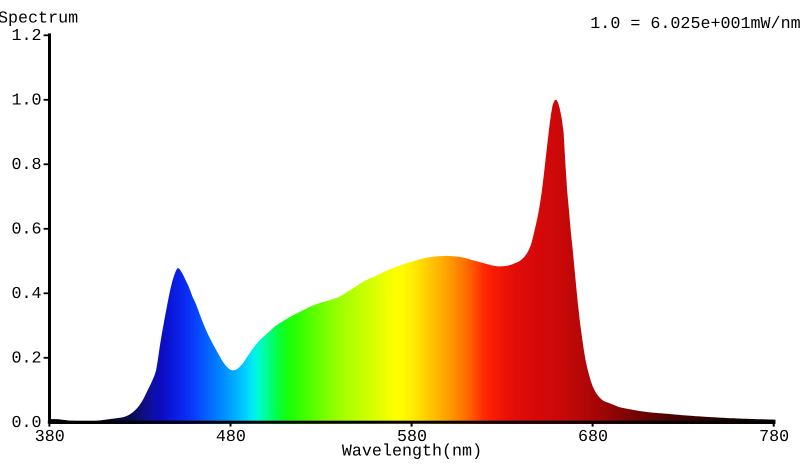 The width and height of the screenshot is (800, 465). I want to click on svg-text: 0.4, so click(26, 294).